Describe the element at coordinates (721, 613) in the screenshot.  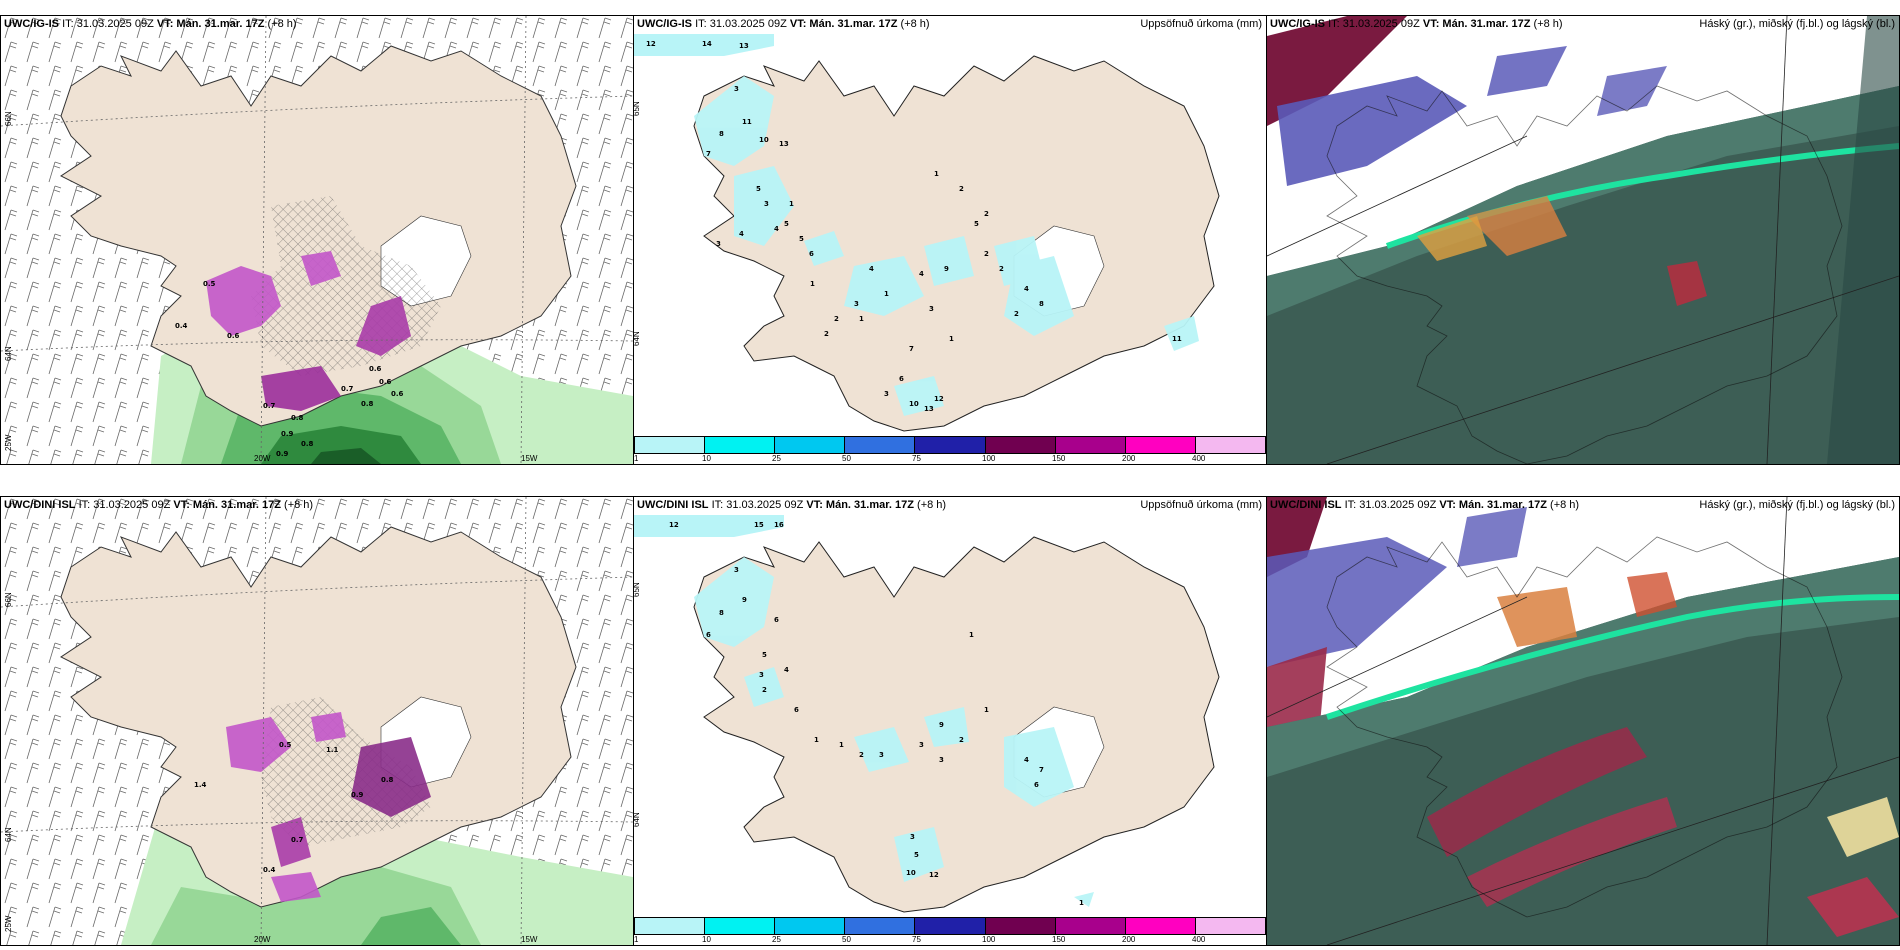
I see `svg-text: 8` at that location.